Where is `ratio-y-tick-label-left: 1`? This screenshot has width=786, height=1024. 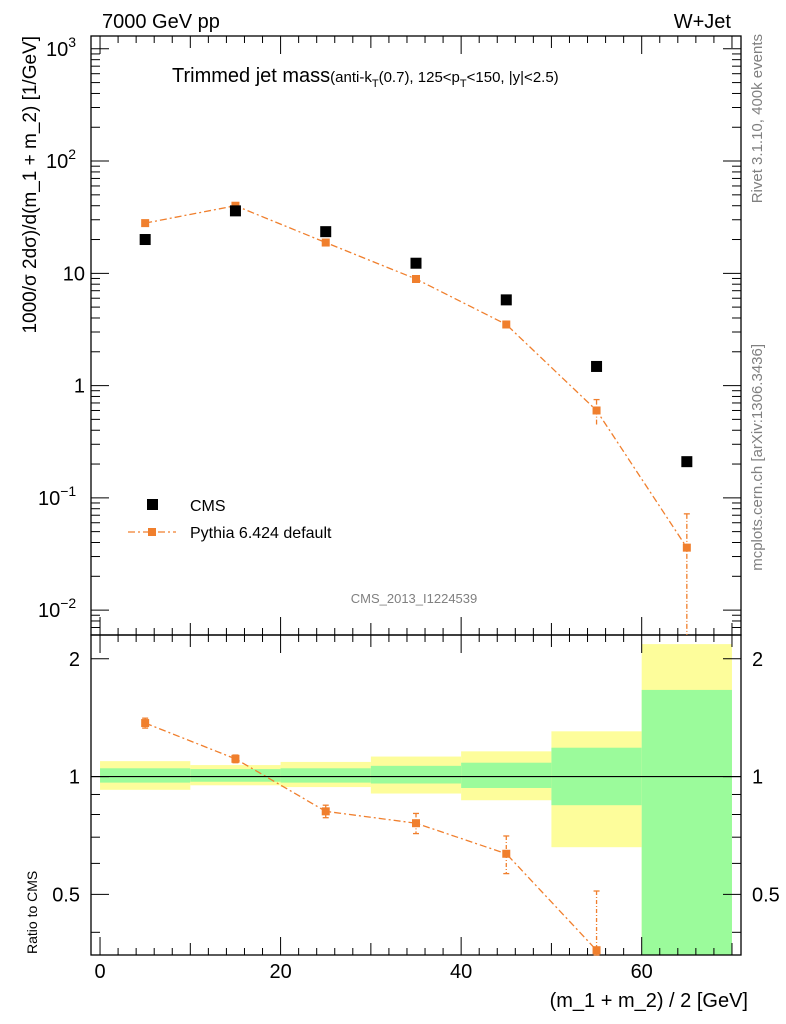 ratio-y-tick-label-left: 1 is located at coordinates (74, 778).